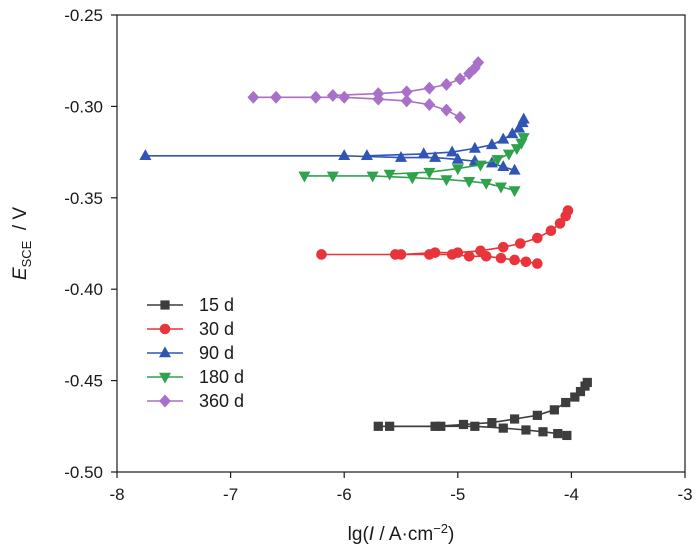 The height and width of the screenshot is (555, 700). I want to click on y-axis-title-symbol: E, so click(20, 273).